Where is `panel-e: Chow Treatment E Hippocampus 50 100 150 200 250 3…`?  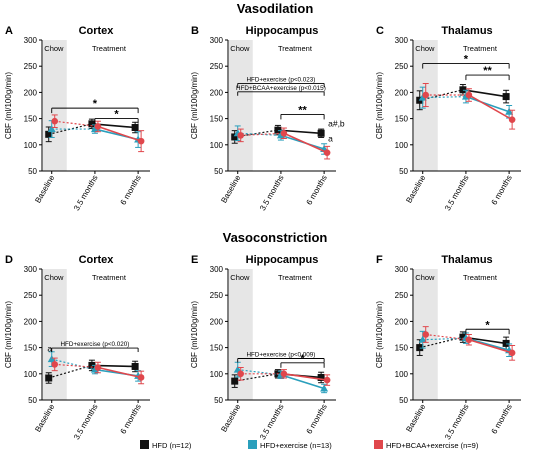
panel-e: Chow Treatment E Hippocampus 50 100 150 200 250 3… is located at coordinates (263, 347).